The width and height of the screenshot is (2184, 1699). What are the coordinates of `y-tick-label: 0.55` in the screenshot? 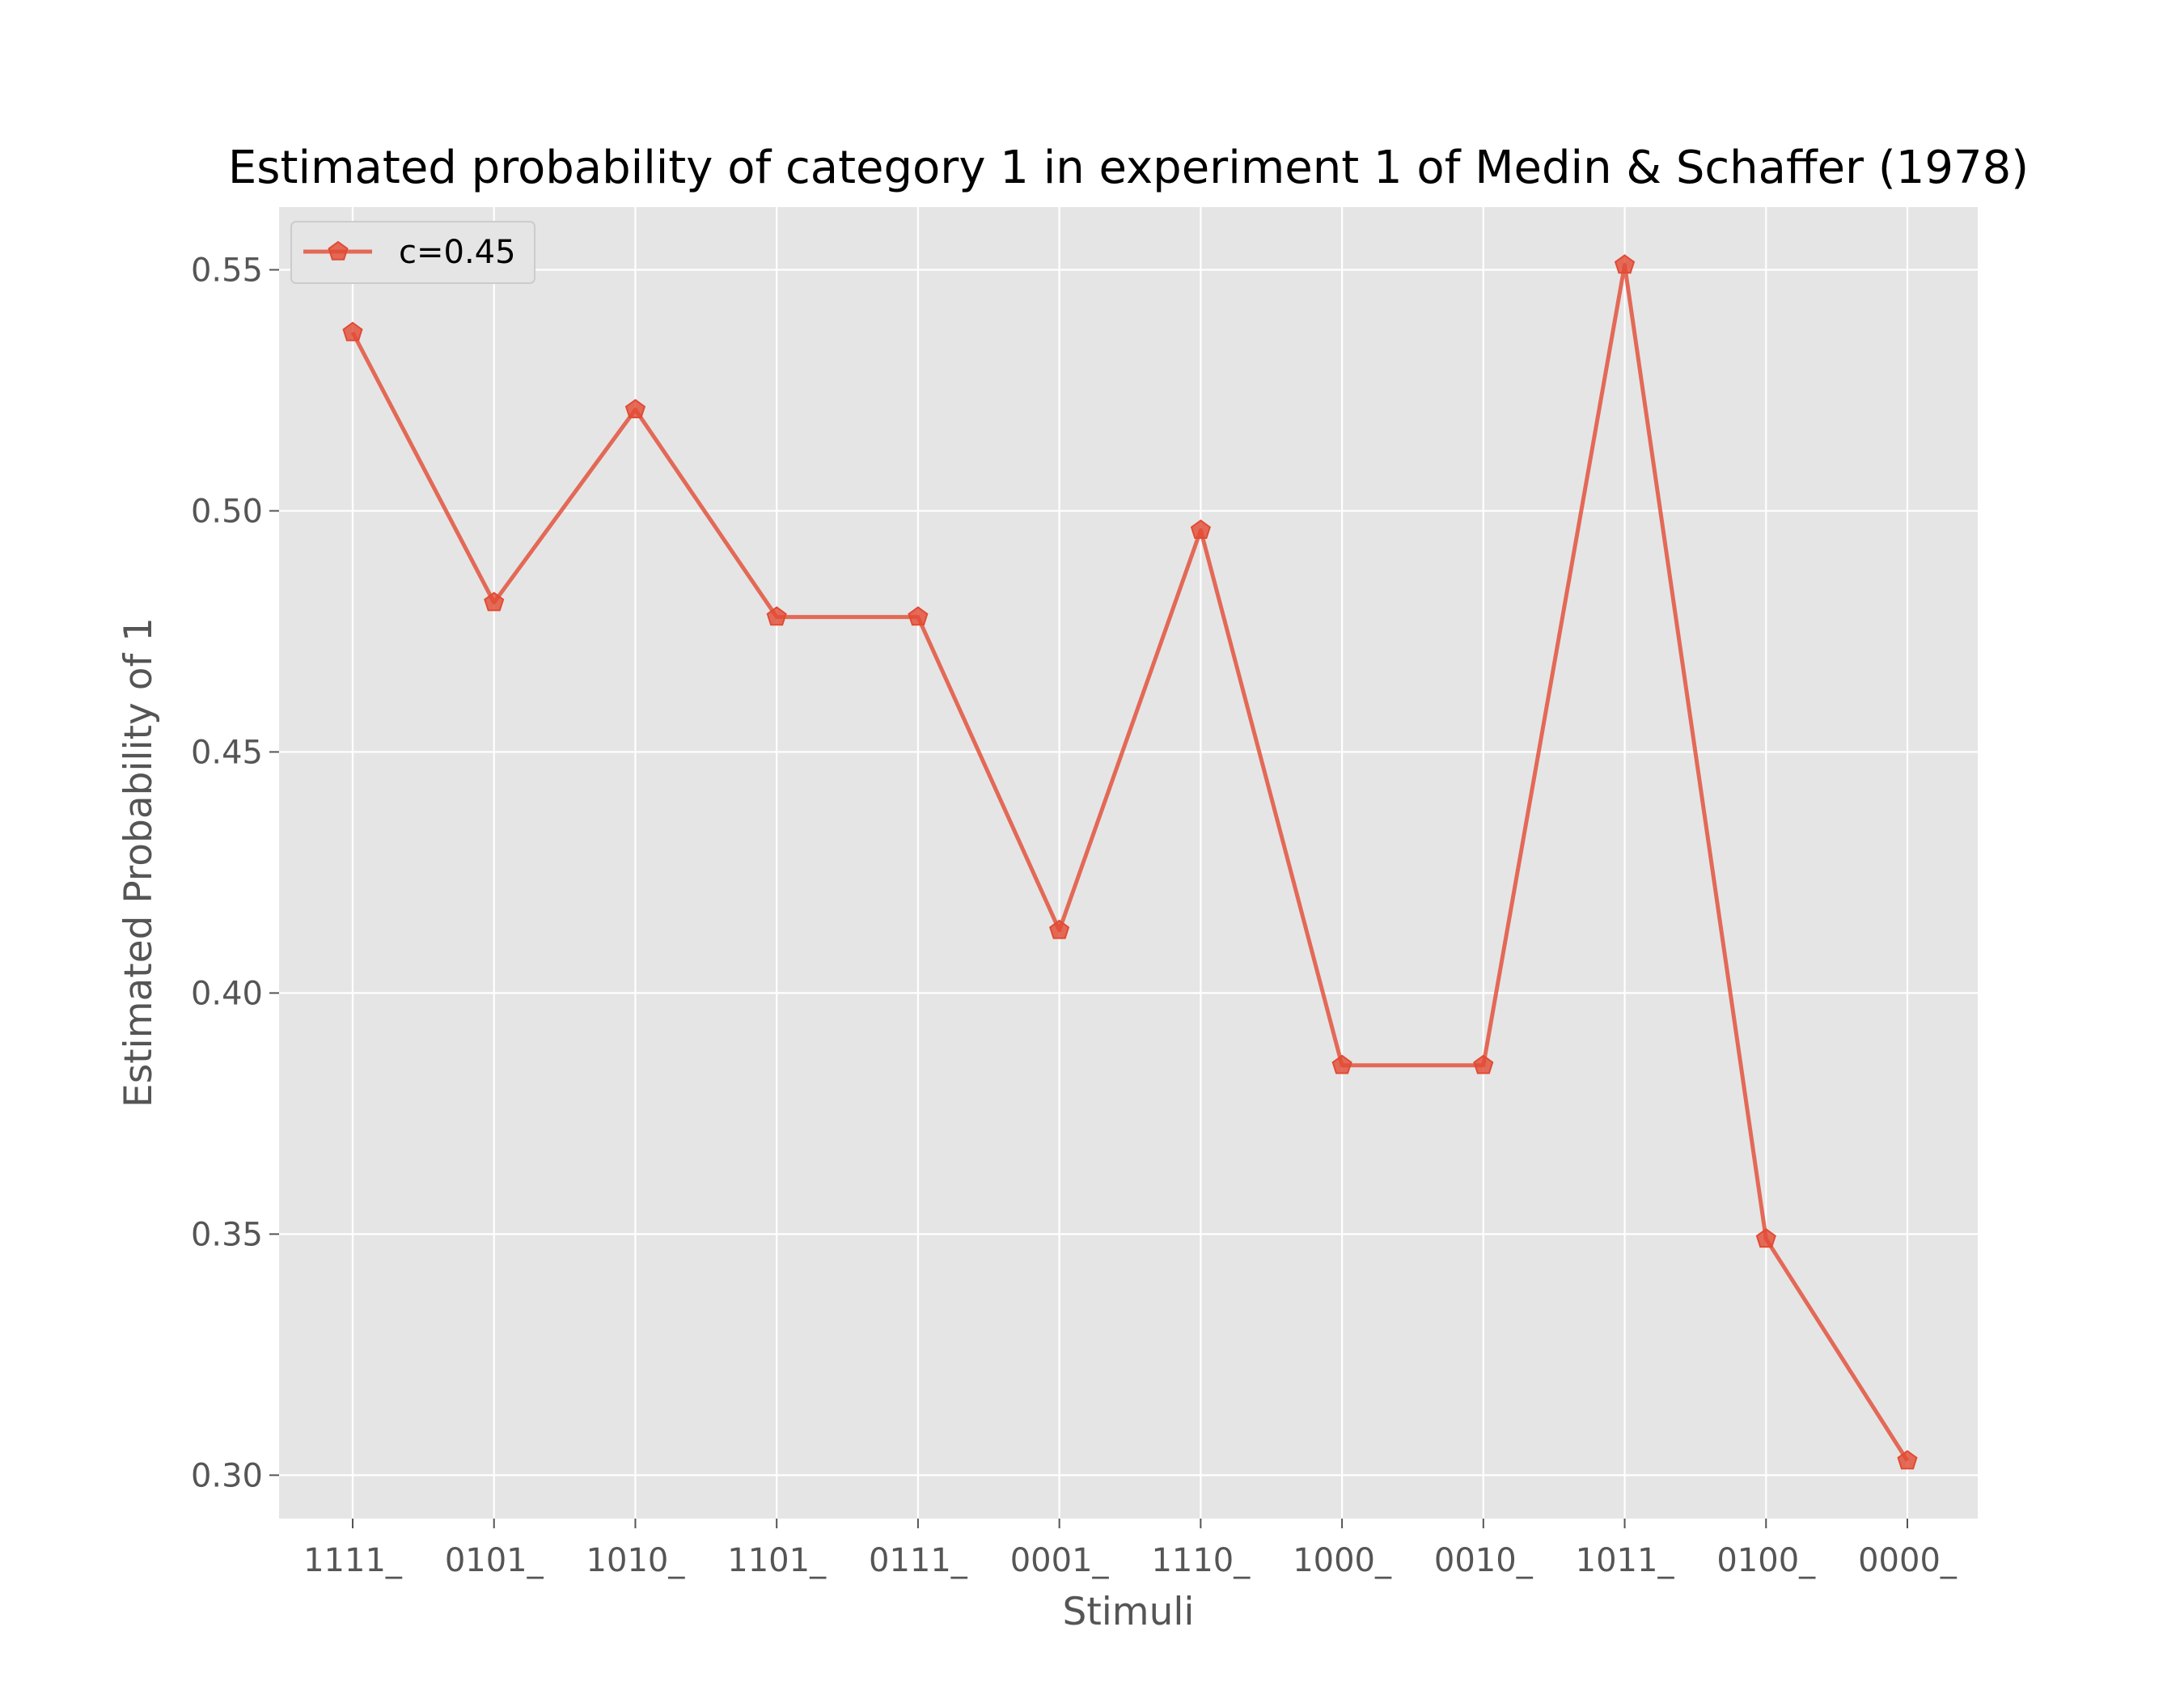 It's located at (227, 270).